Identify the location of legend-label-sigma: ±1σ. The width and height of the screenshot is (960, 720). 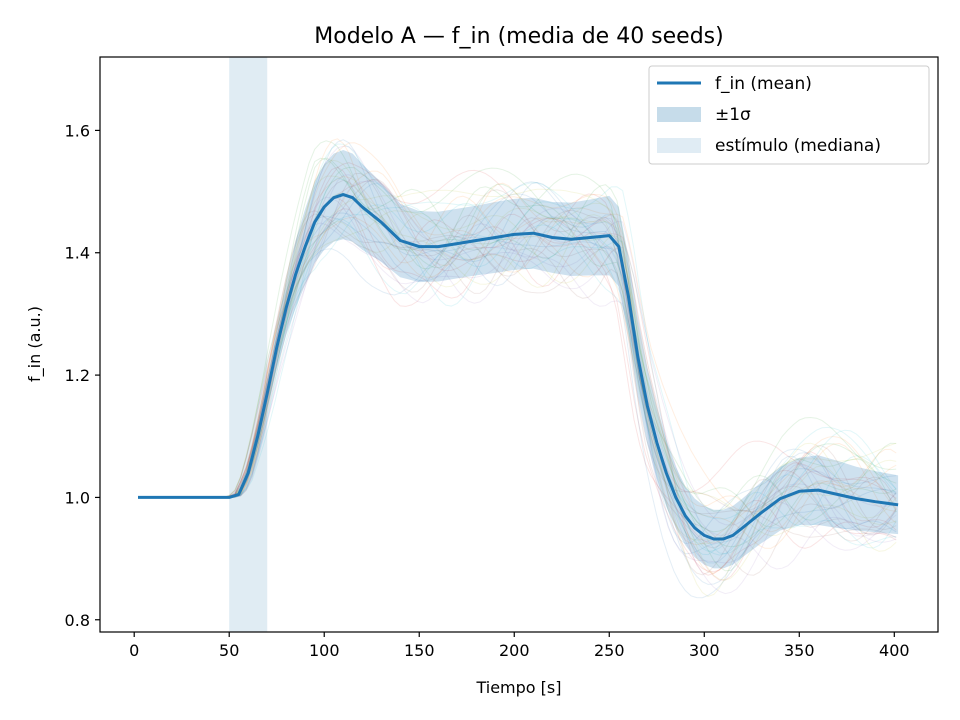
(733, 115).